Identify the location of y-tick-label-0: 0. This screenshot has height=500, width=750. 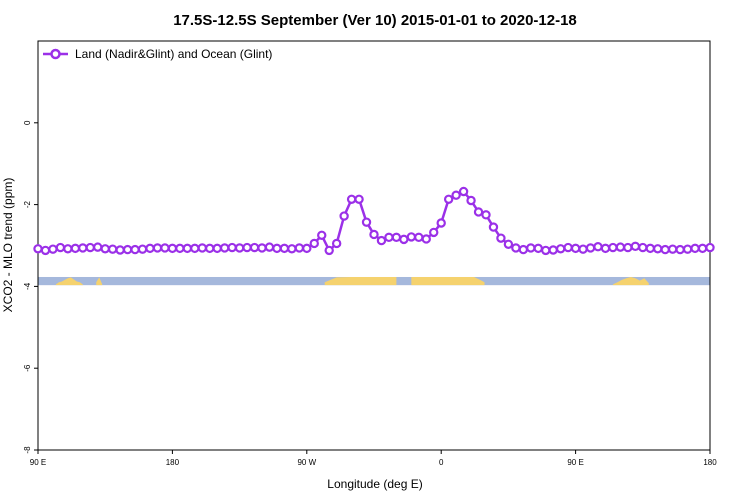
(27, 122).